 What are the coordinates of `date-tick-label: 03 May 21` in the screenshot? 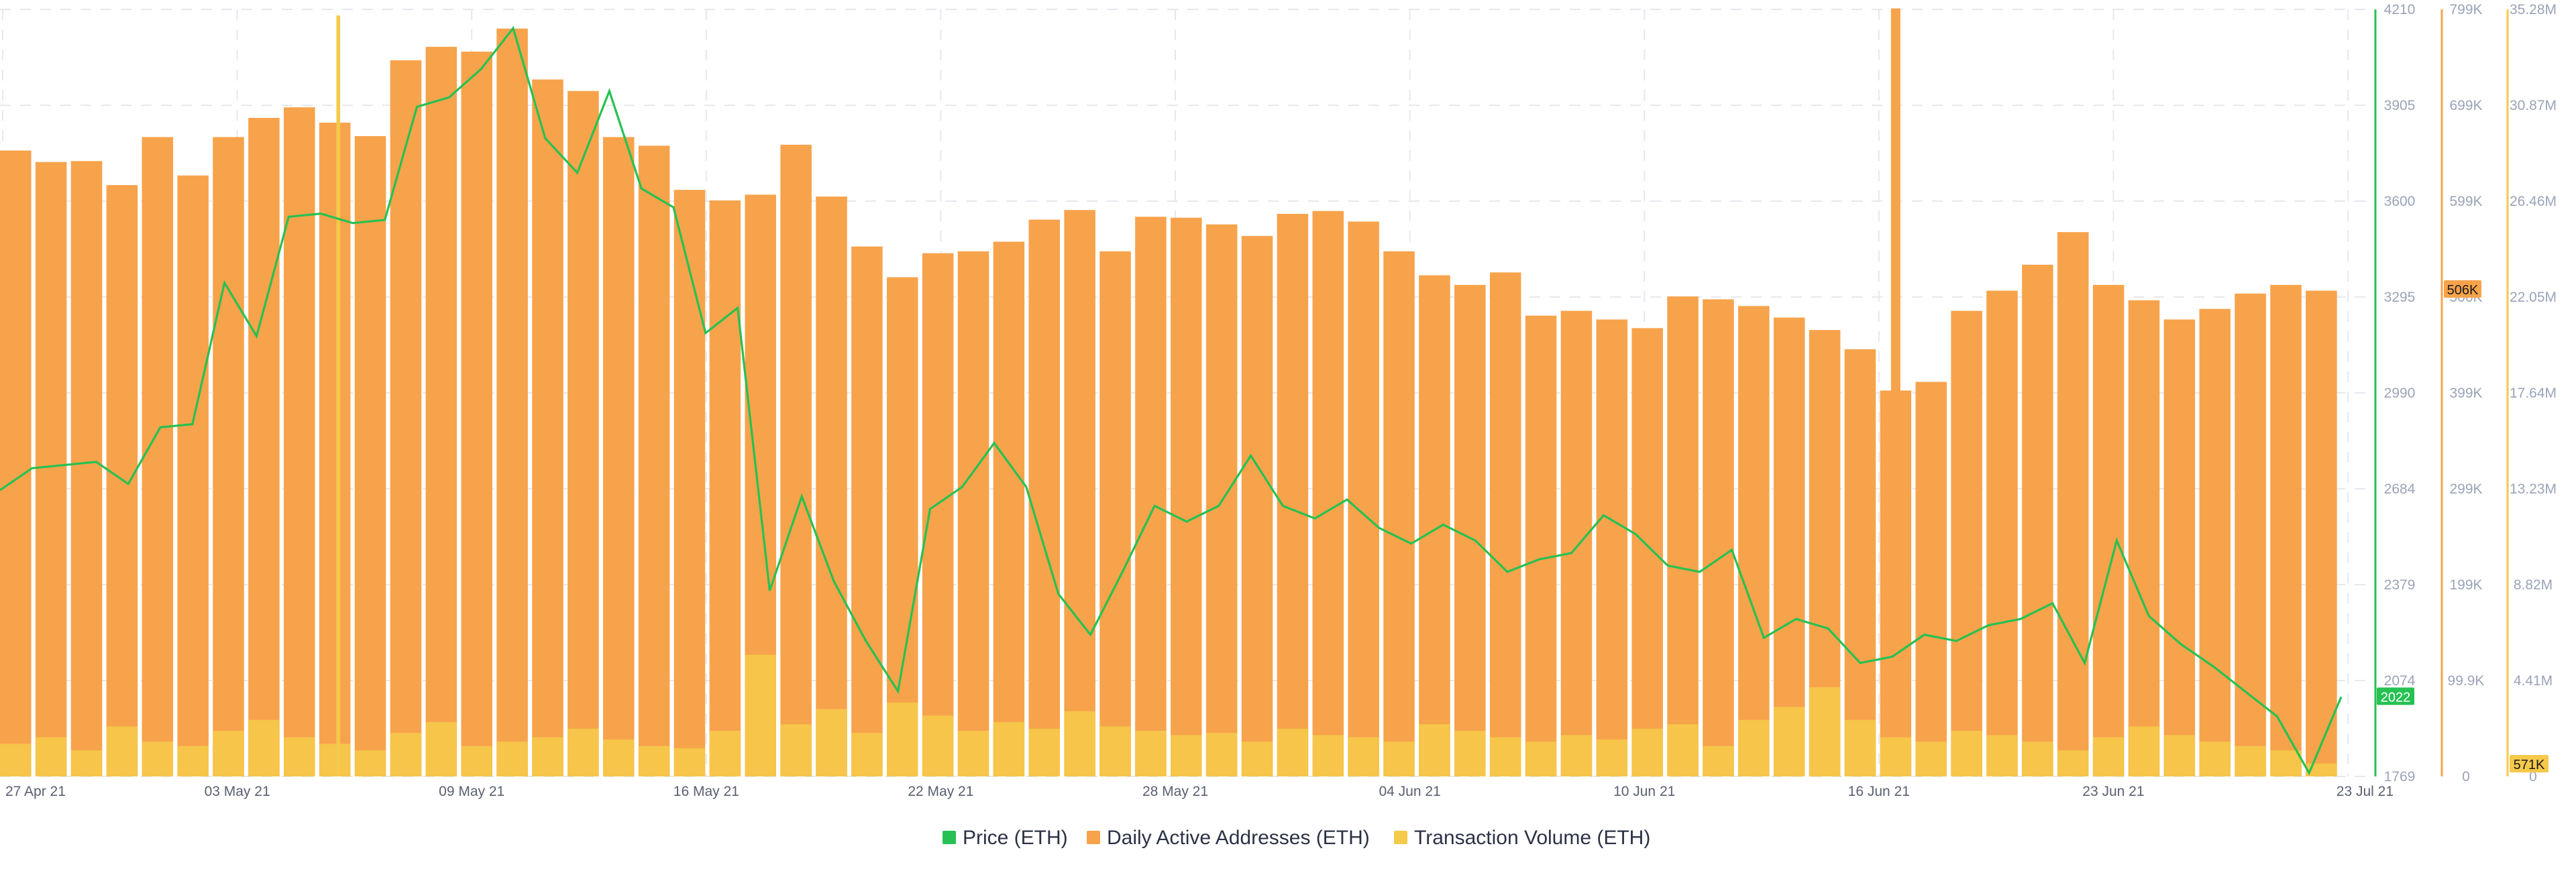 It's located at (237, 791).